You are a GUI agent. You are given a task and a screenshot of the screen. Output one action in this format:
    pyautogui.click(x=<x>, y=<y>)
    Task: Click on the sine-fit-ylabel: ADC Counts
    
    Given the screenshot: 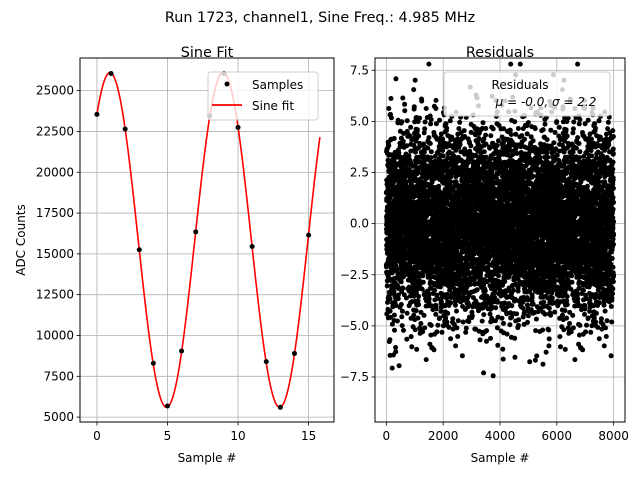 What is the action you would take?
    pyautogui.click(x=21, y=240)
    